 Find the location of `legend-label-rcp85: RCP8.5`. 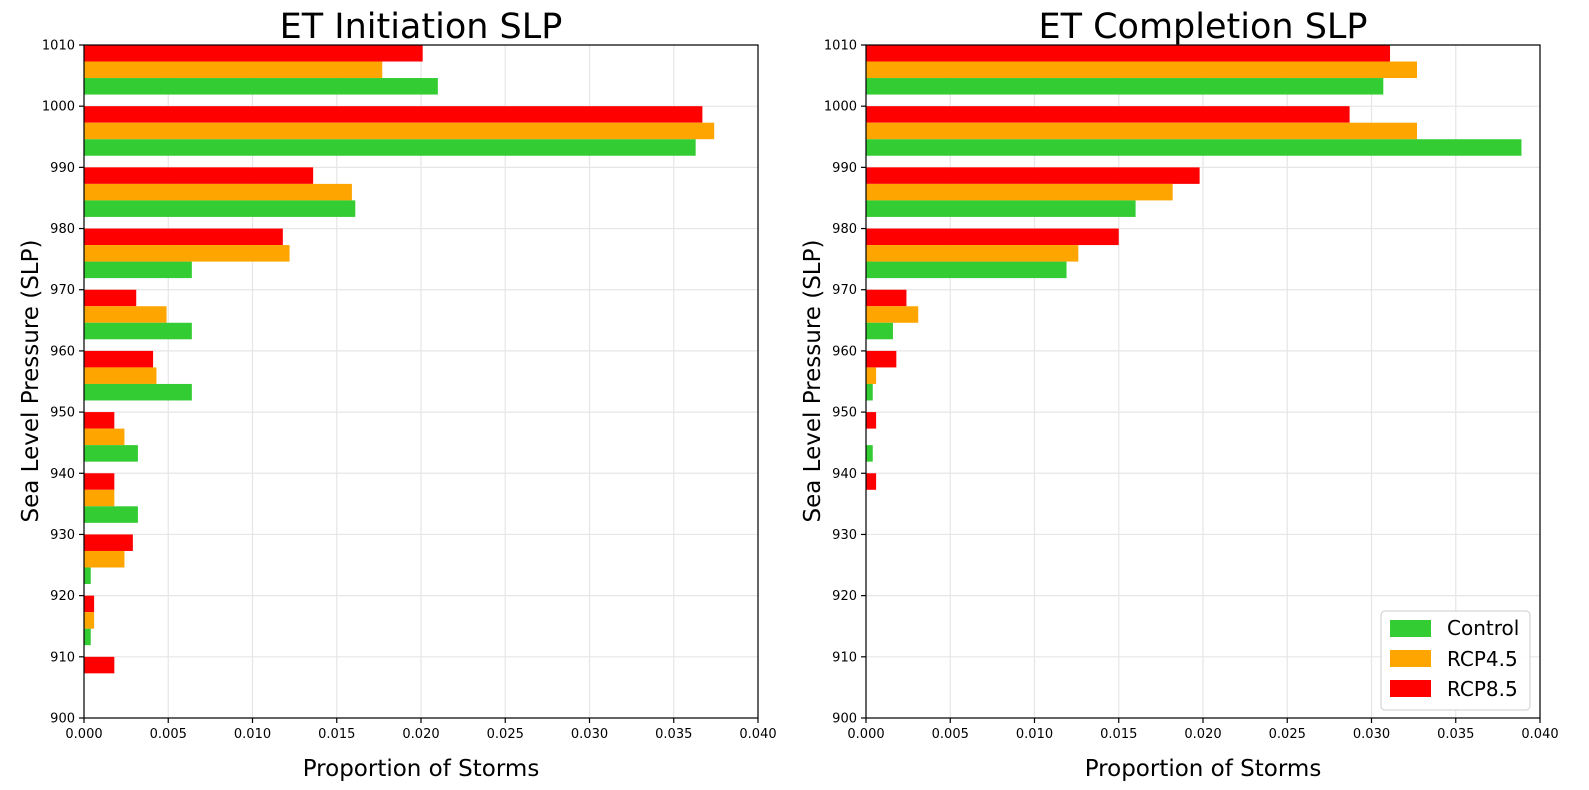

legend-label-rcp85: RCP8.5 is located at coordinates (1482, 689).